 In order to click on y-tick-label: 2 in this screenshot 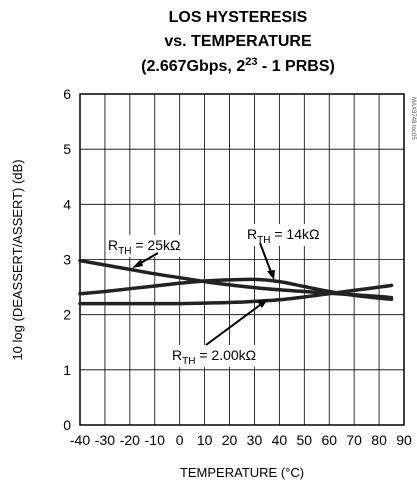, I will do `click(67, 315)`.